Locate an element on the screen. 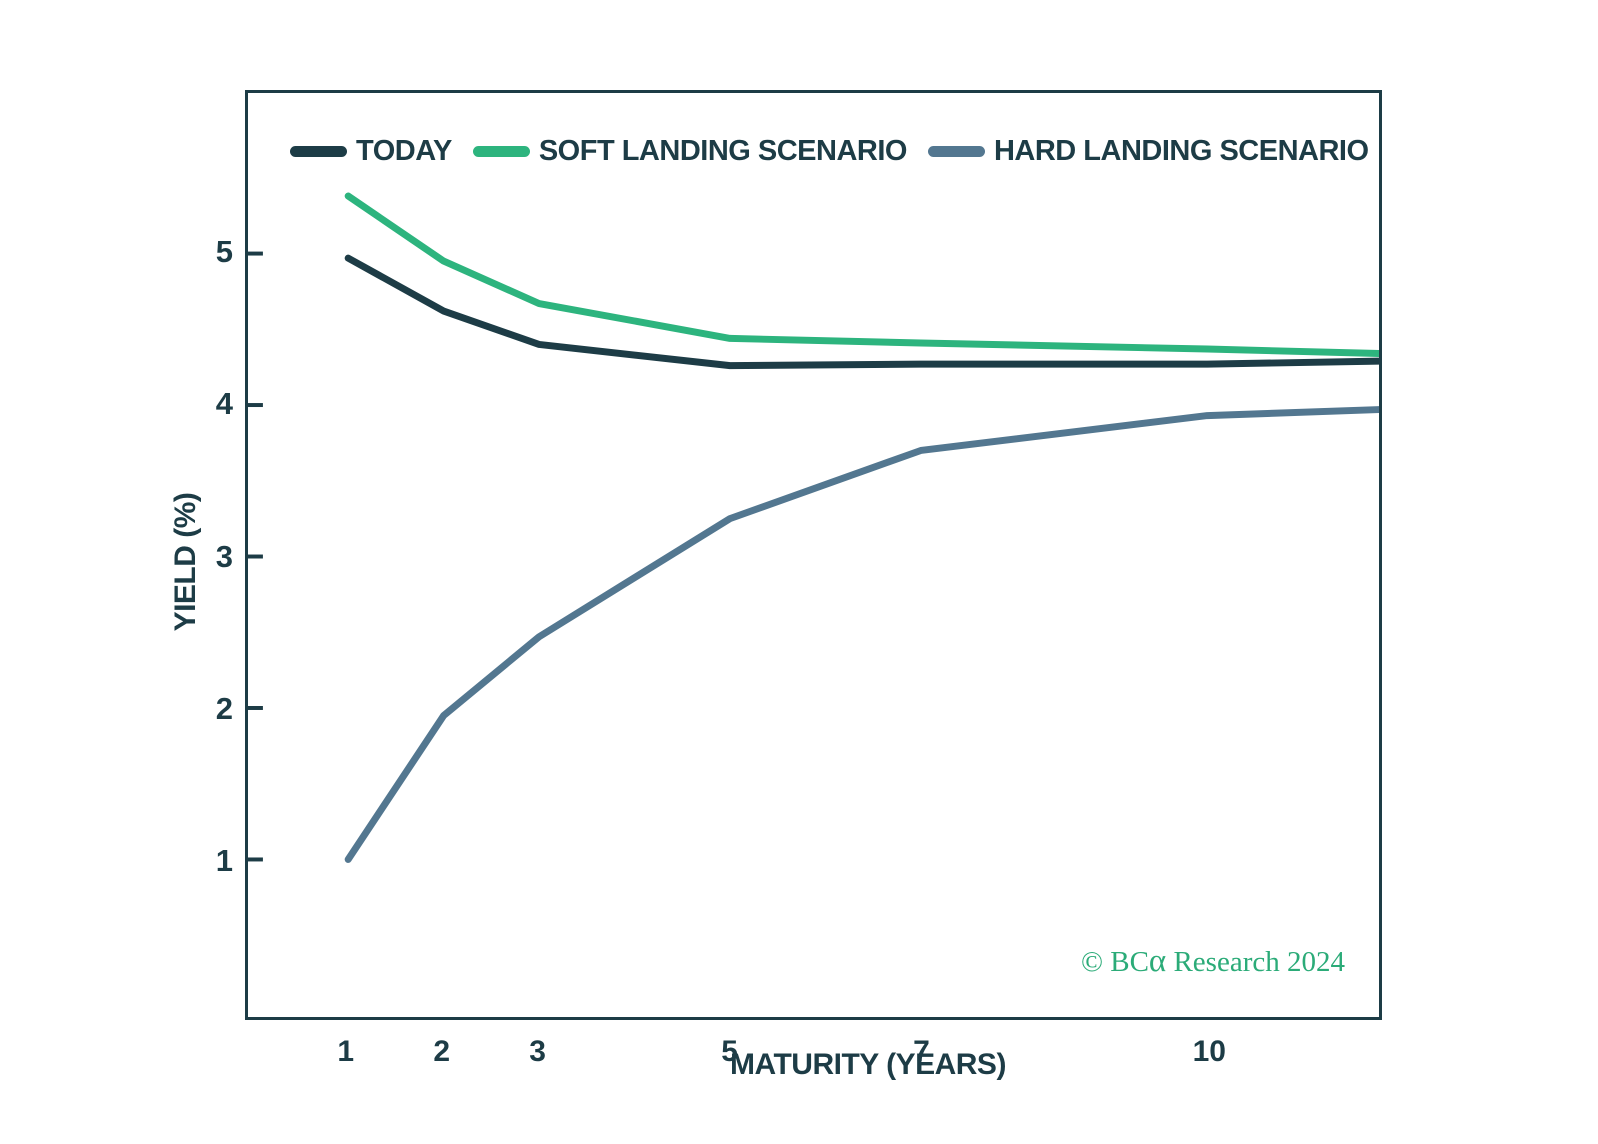 The height and width of the screenshot is (1144, 1598). legend-item-hard-landing-scenario: HARD LANDING SCENARIO is located at coordinates (1148, 151).